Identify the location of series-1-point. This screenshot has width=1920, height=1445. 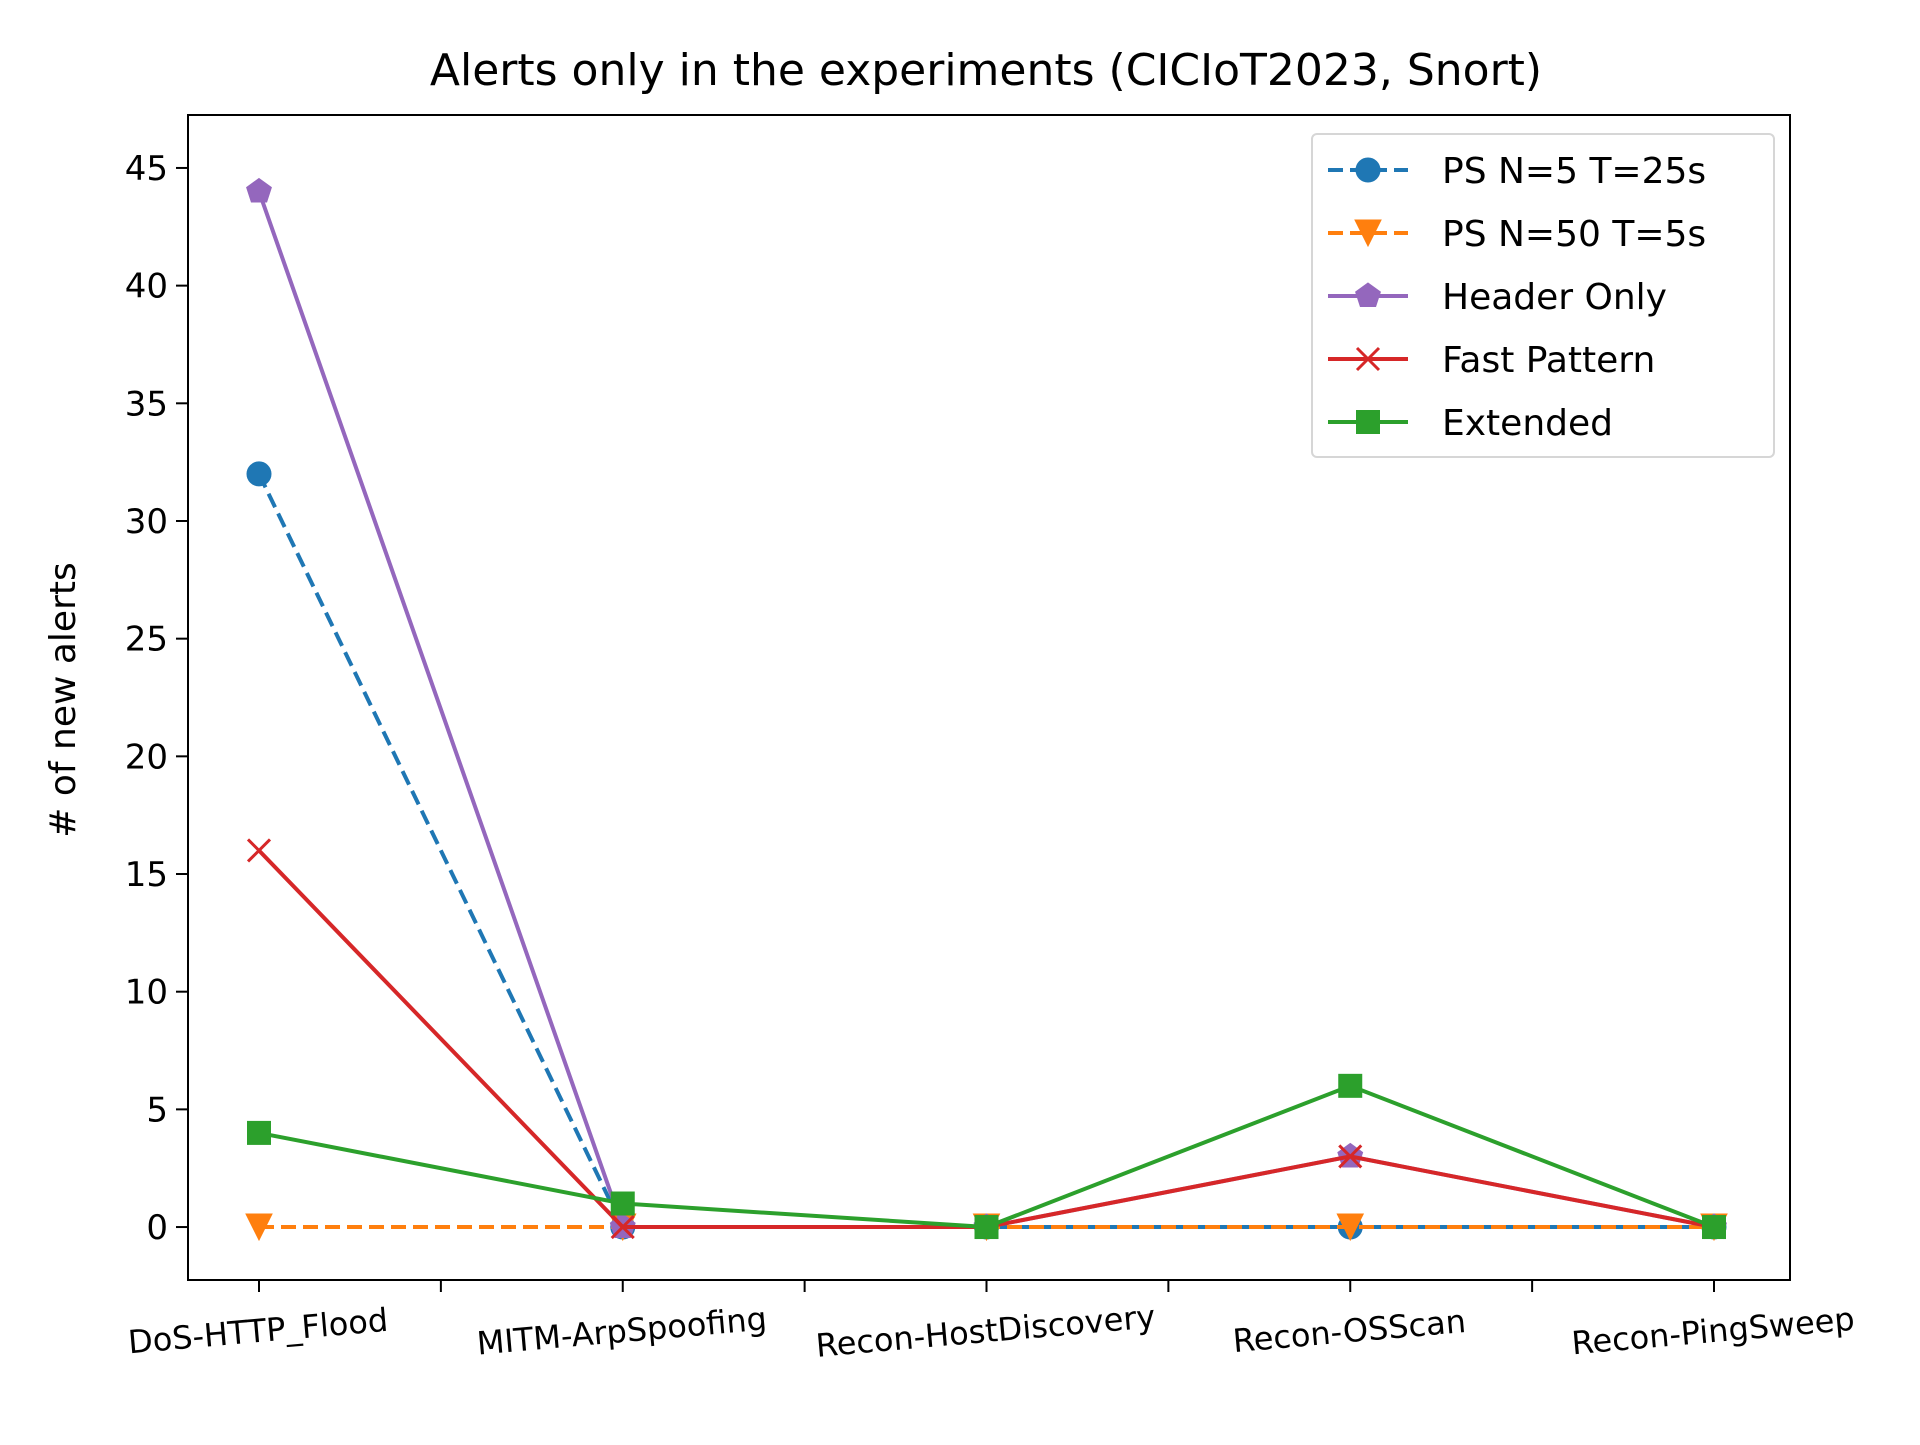
(259, 474).